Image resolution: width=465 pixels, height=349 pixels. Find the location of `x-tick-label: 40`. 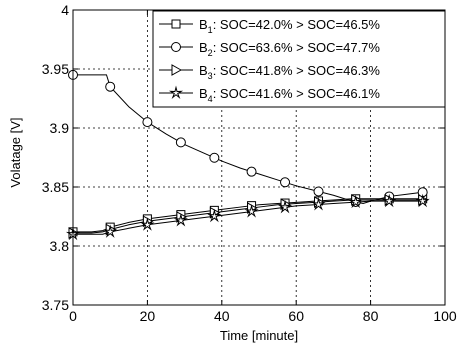

x-tick-label: 40 is located at coordinates (222, 316).